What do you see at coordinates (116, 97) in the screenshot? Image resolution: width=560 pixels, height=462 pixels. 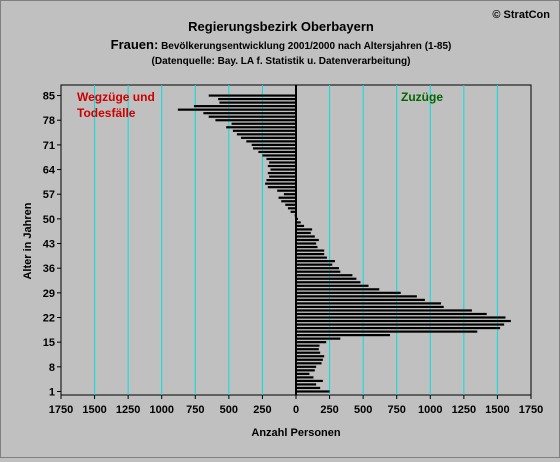 I see `annotation-loss-line1: Wegzüge und` at bounding box center [116, 97].